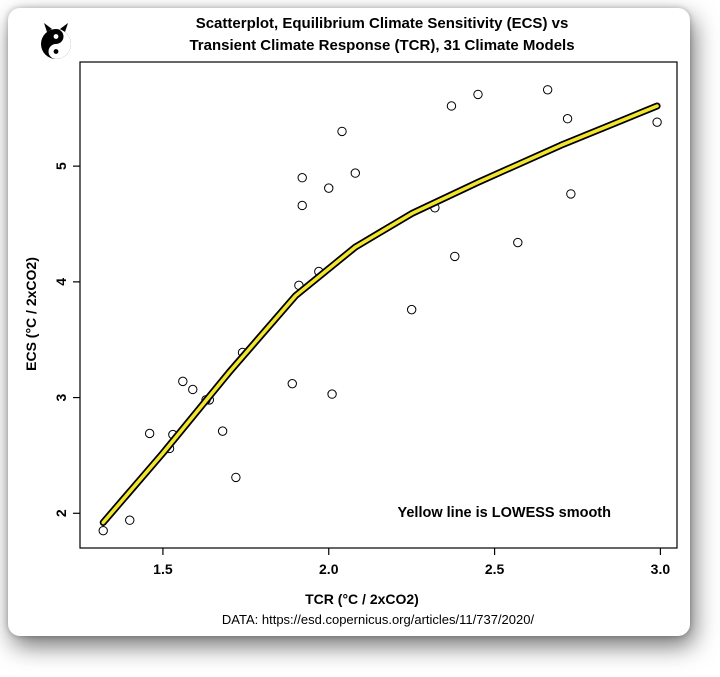 The width and height of the screenshot is (720, 677). Describe the element at coordinates (504, 513) in the screenshot. I see `lowess-annotation: Yellow line is LOWESS smooth` at that location.